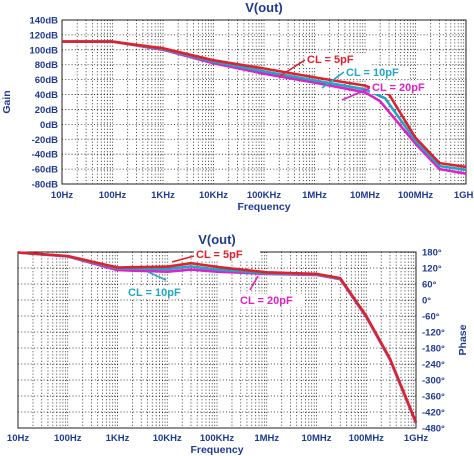 The image size is (474, 456). Describe the element at coordinates (45, 140) in the screenshot. I see `y-tick-label: -20dB` at that location.